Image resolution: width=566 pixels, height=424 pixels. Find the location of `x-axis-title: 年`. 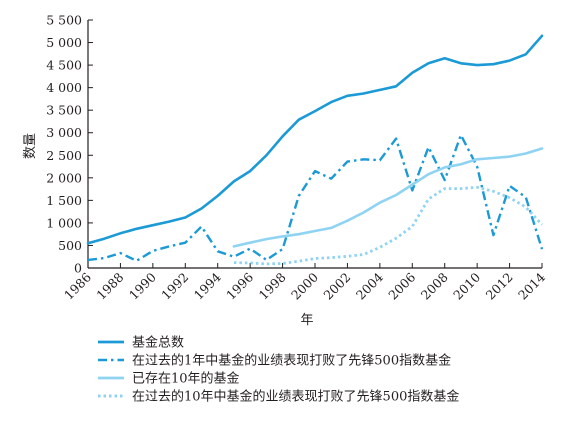

x-axis-title: 年 is located at coordinates (306, 320).